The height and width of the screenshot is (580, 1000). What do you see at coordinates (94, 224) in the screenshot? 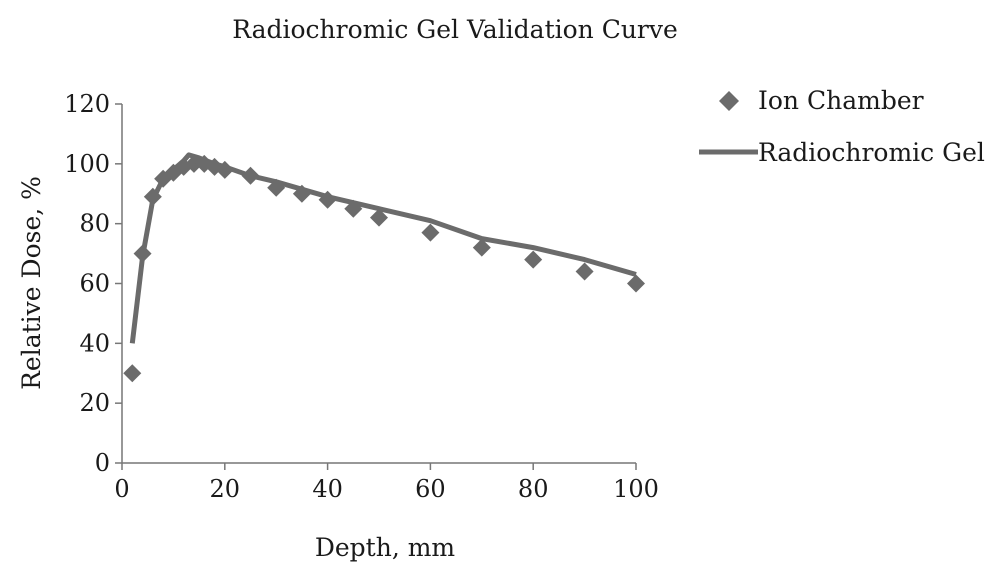
I see `y-tick-label: 80` at bounding box center [94, 224].